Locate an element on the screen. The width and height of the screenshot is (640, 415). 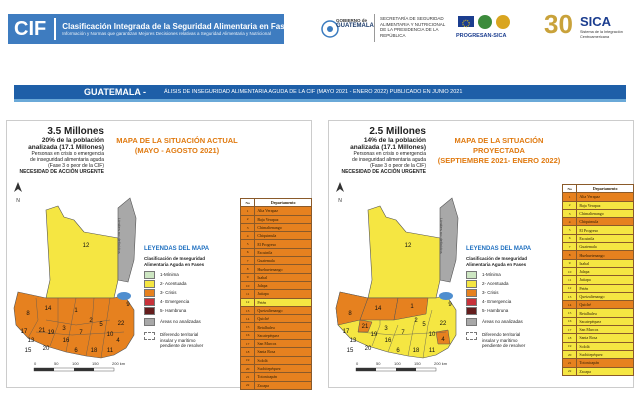
table-row: 2 Baja Verapaz is located at coordinates (597, 205).